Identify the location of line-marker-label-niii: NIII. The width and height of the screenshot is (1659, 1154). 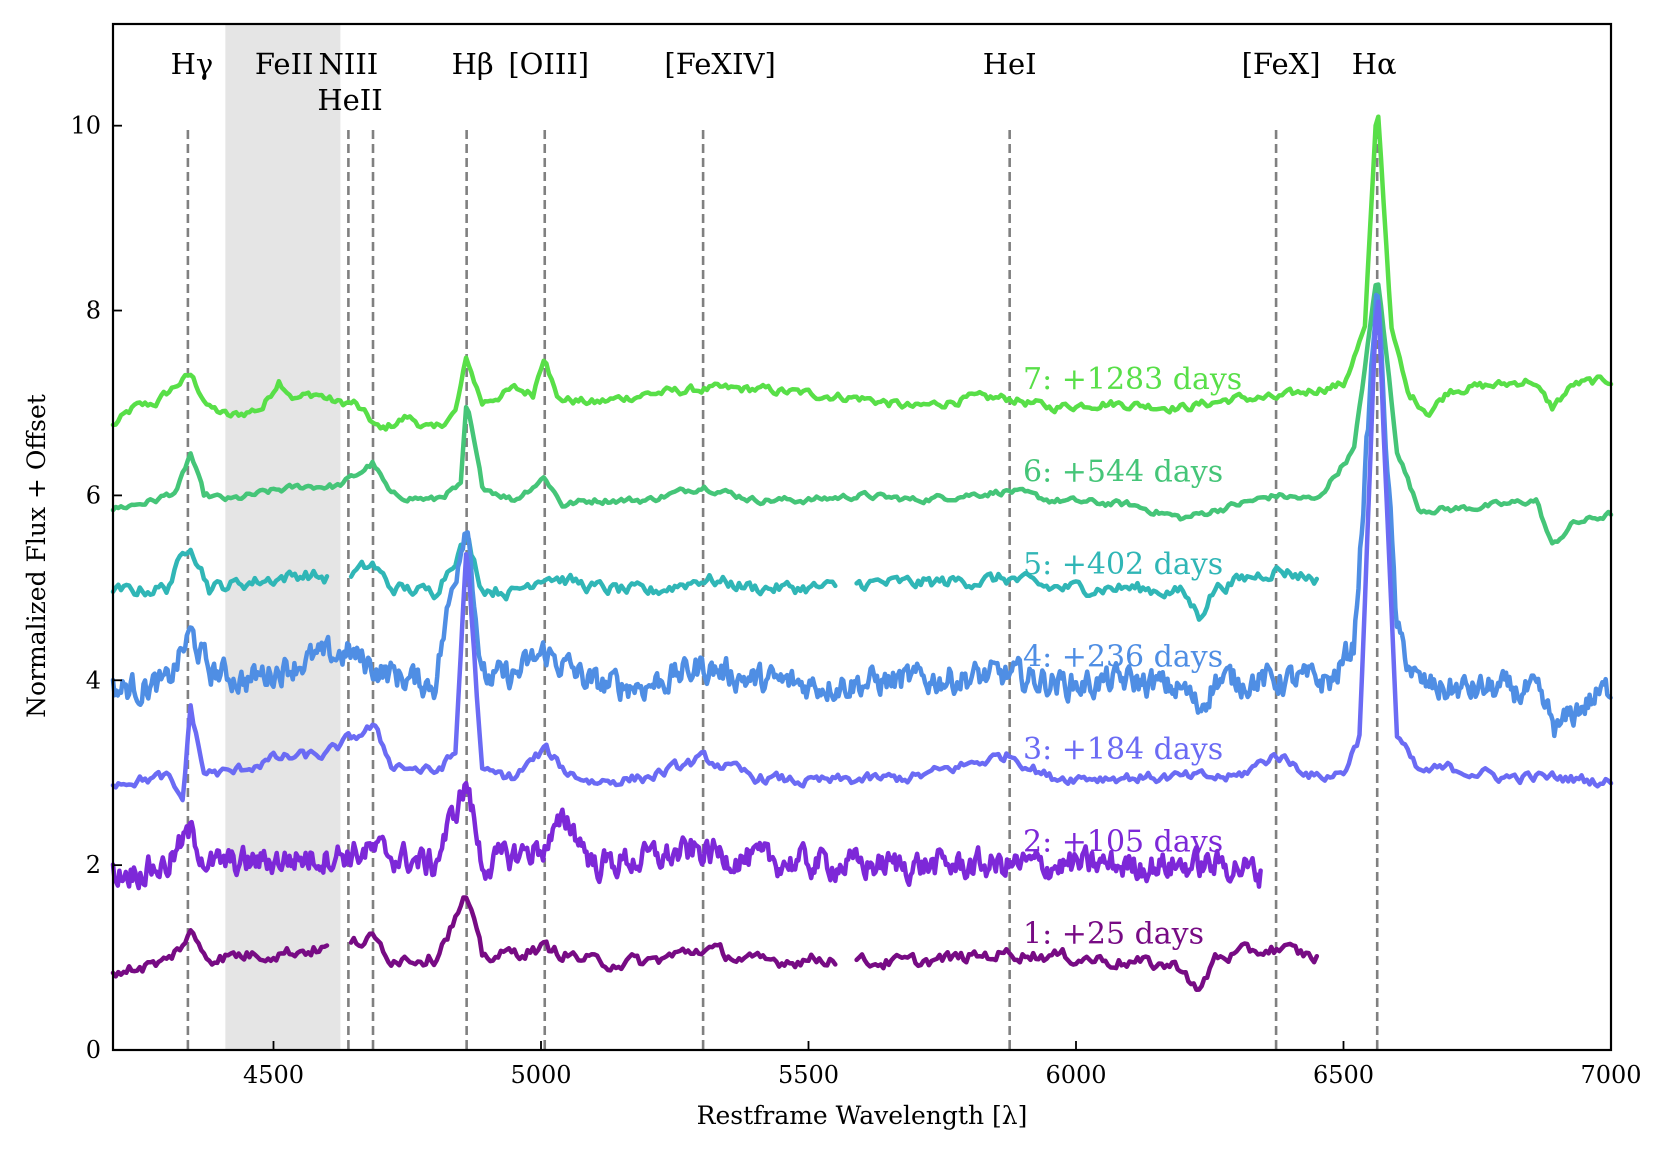
(349, 64).